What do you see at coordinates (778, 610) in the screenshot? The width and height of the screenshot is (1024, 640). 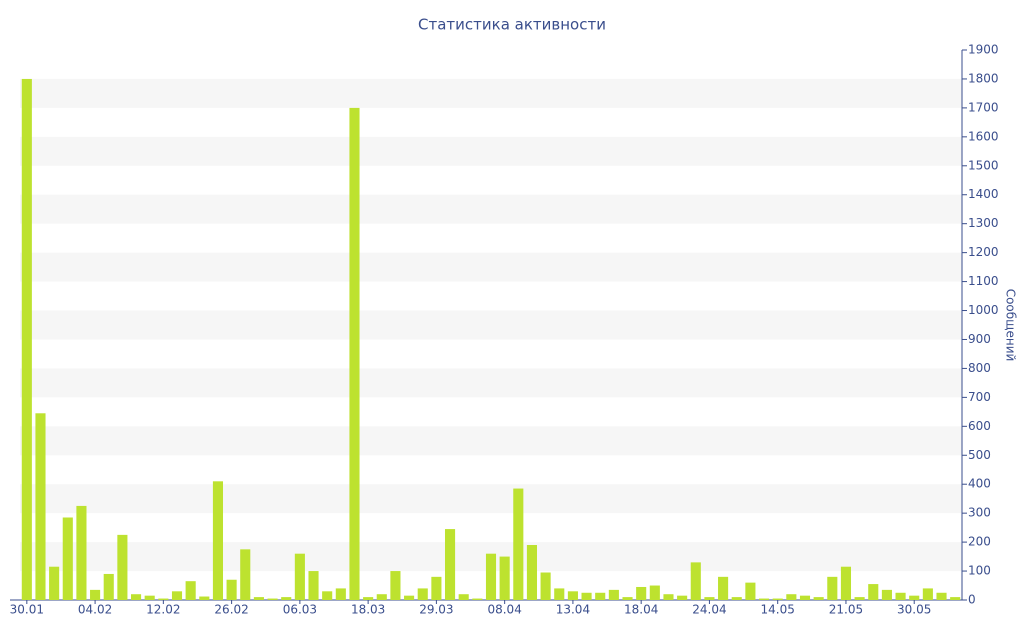 I see `x-tick-label: 14.05` at bounding box center [778, 610].